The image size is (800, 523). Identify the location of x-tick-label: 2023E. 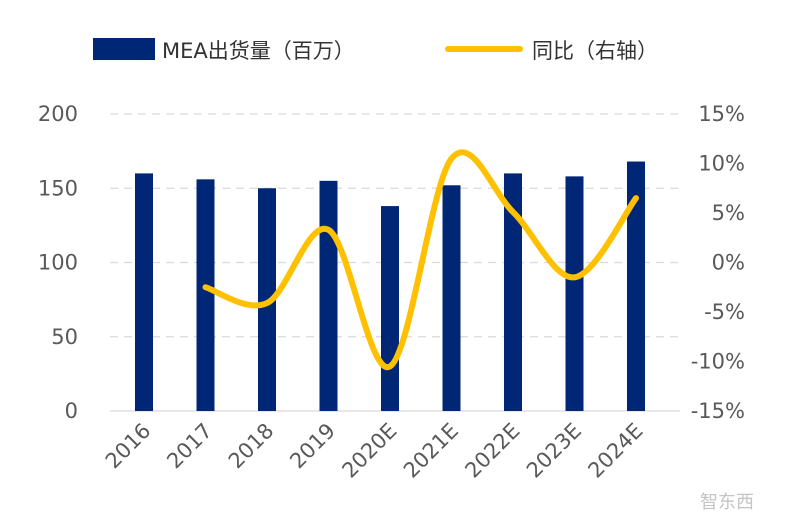
(554, 451).